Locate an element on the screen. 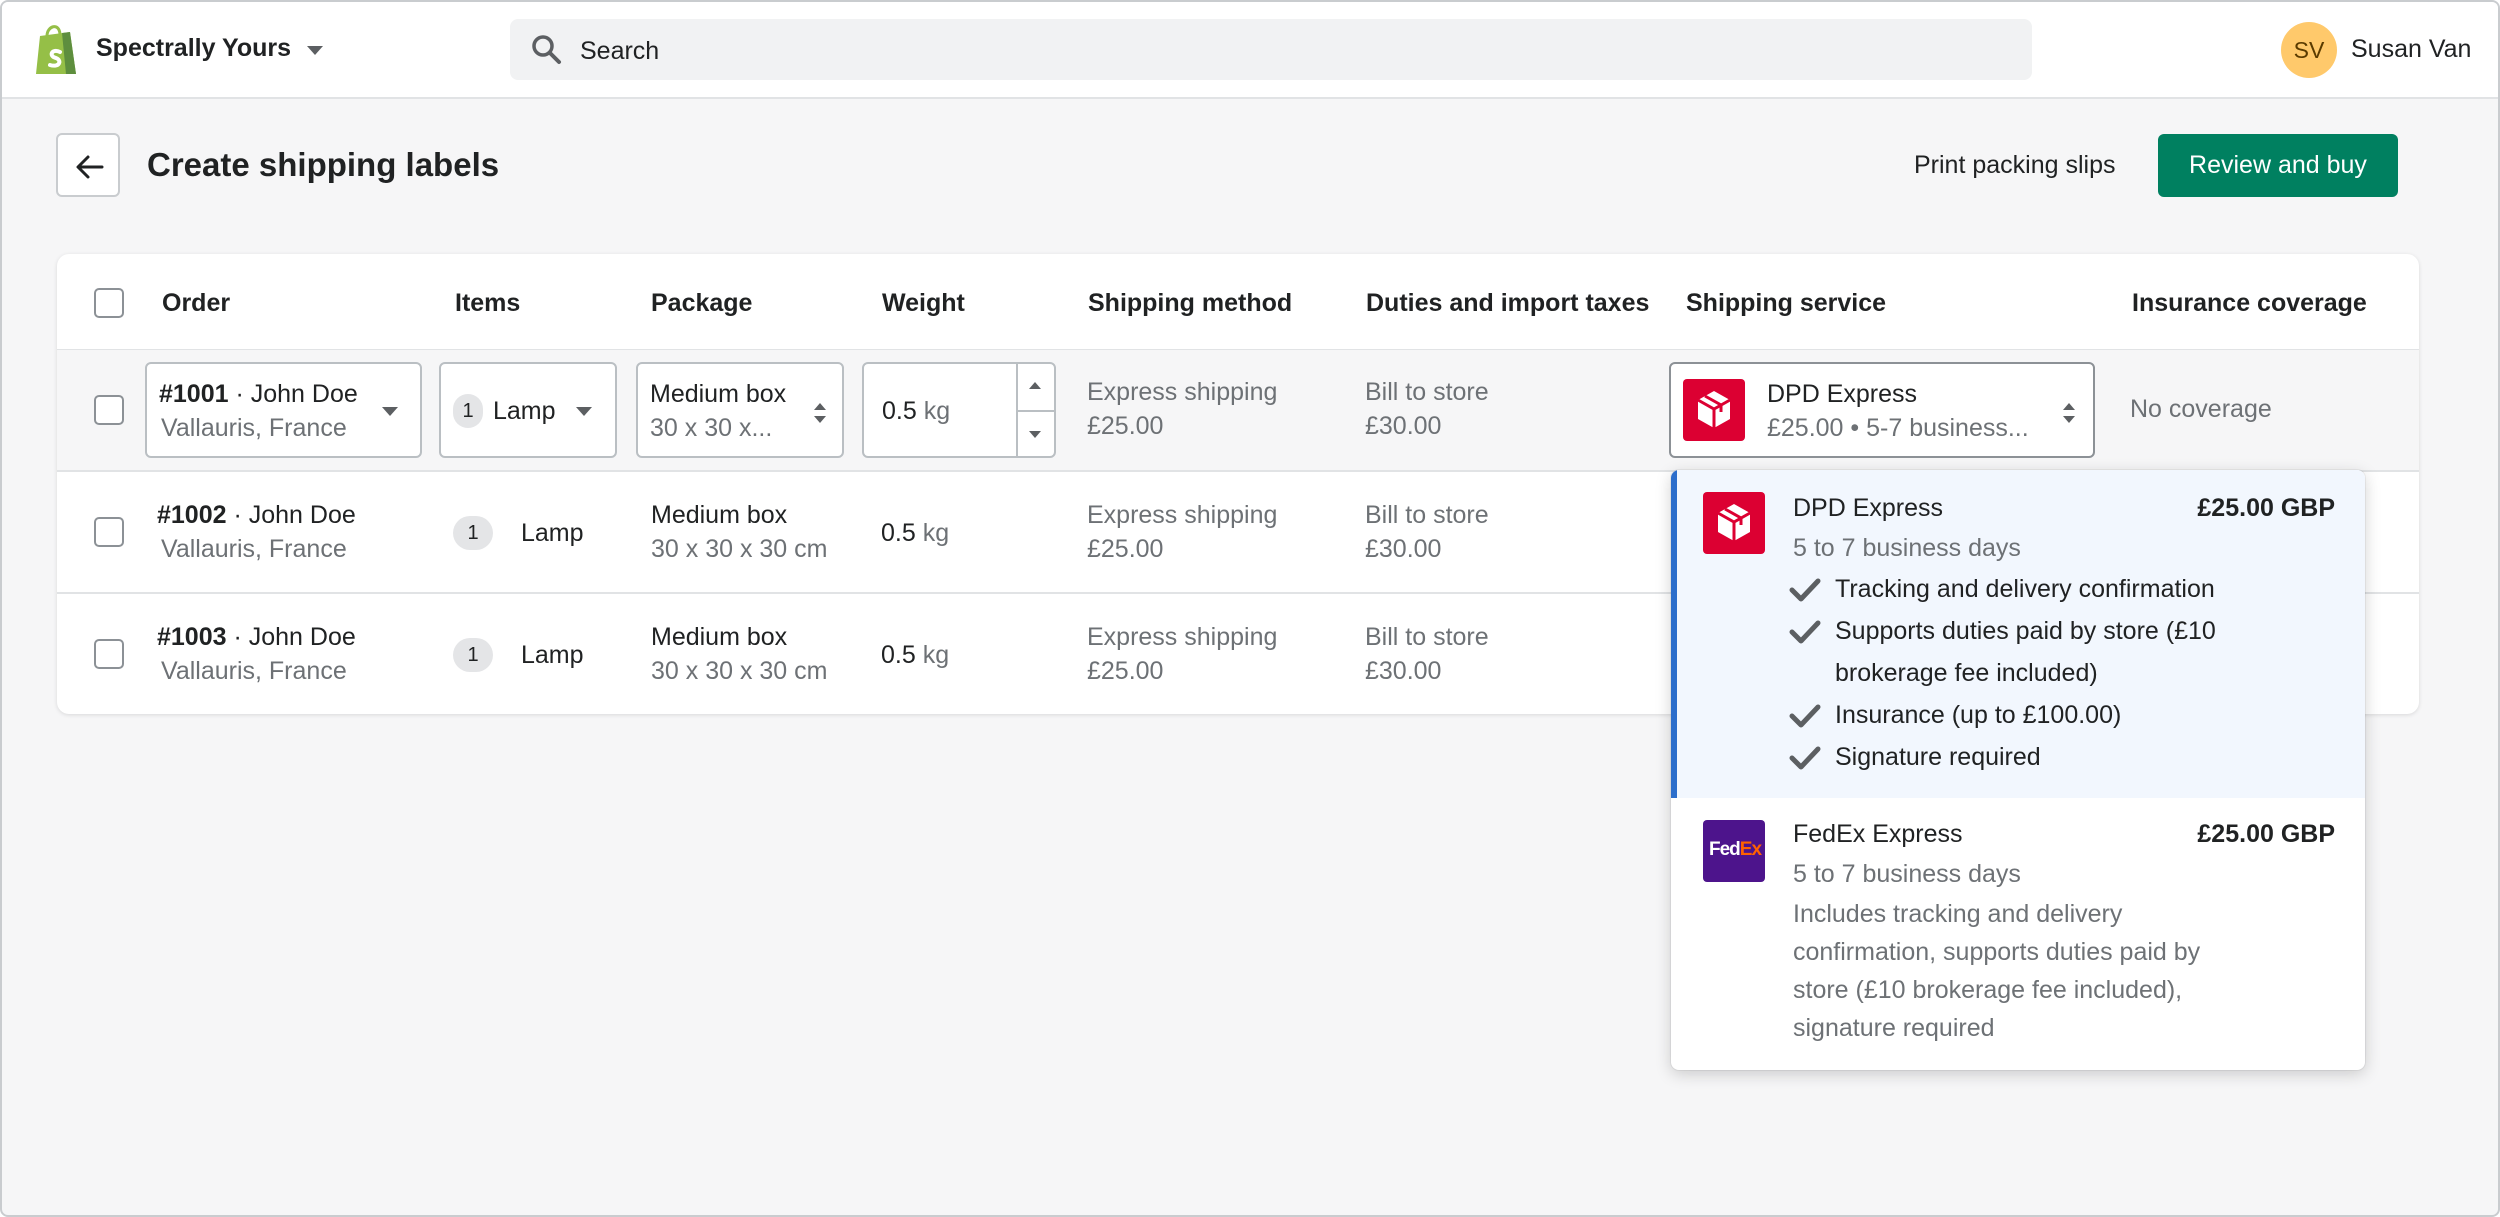 This screenshot has width=2500, height=1217. feature-text: Tracking and delivery confirmation is located at coordinates (2025, 589).